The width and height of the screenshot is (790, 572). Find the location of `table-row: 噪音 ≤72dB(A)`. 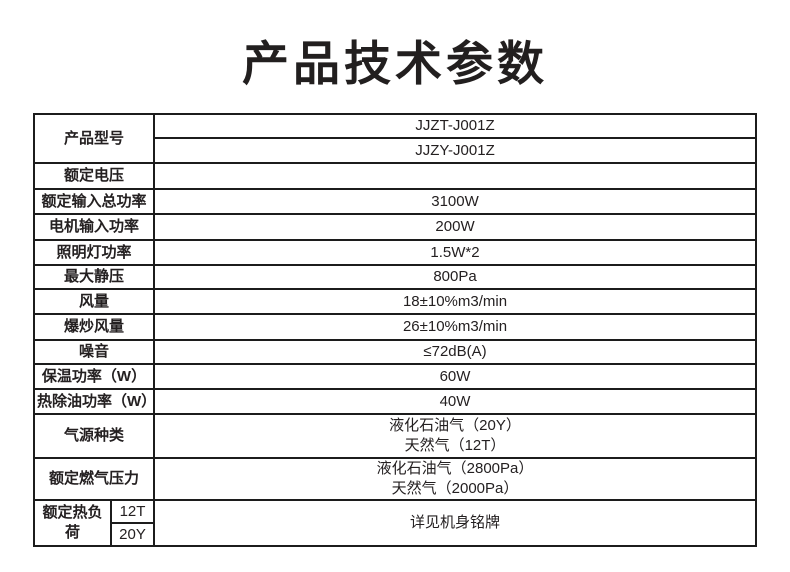

table-row: 噪音 ≤72dB(A) is located at coordinates (395, 352).